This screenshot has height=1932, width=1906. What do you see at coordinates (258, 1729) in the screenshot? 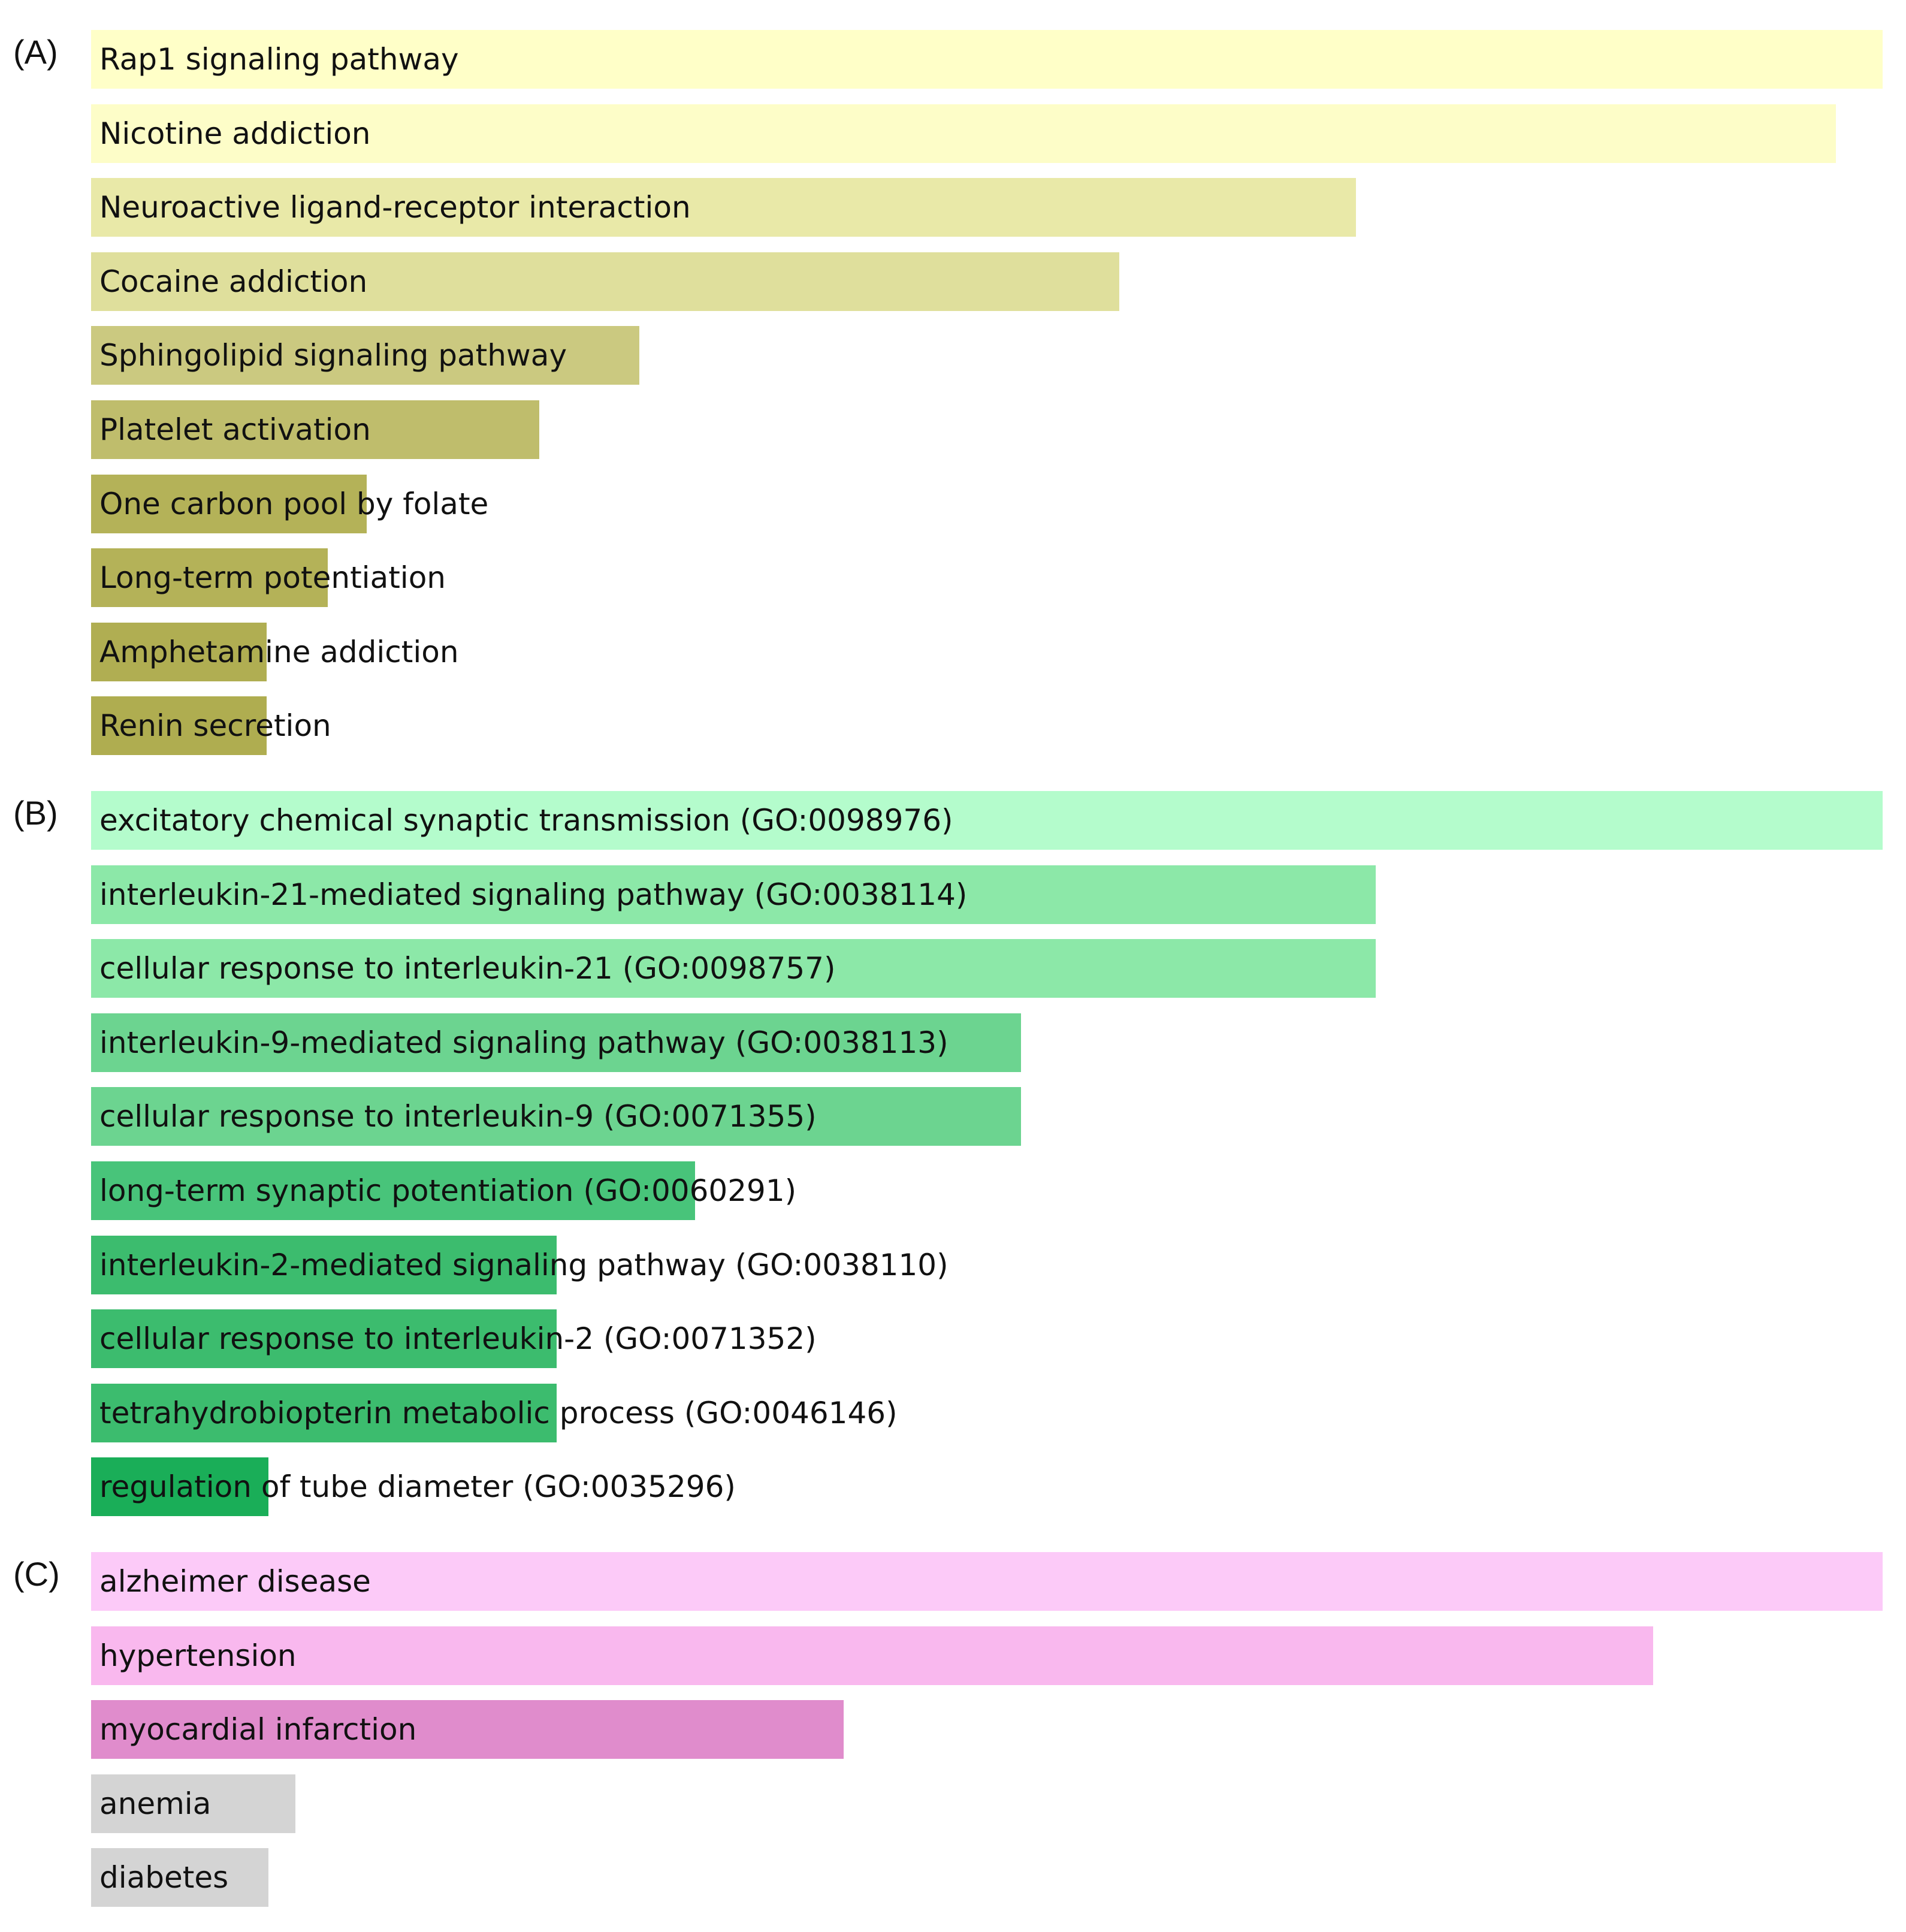
I see `bar-label: myocardial infarction` at bounding box center [258, 1729].